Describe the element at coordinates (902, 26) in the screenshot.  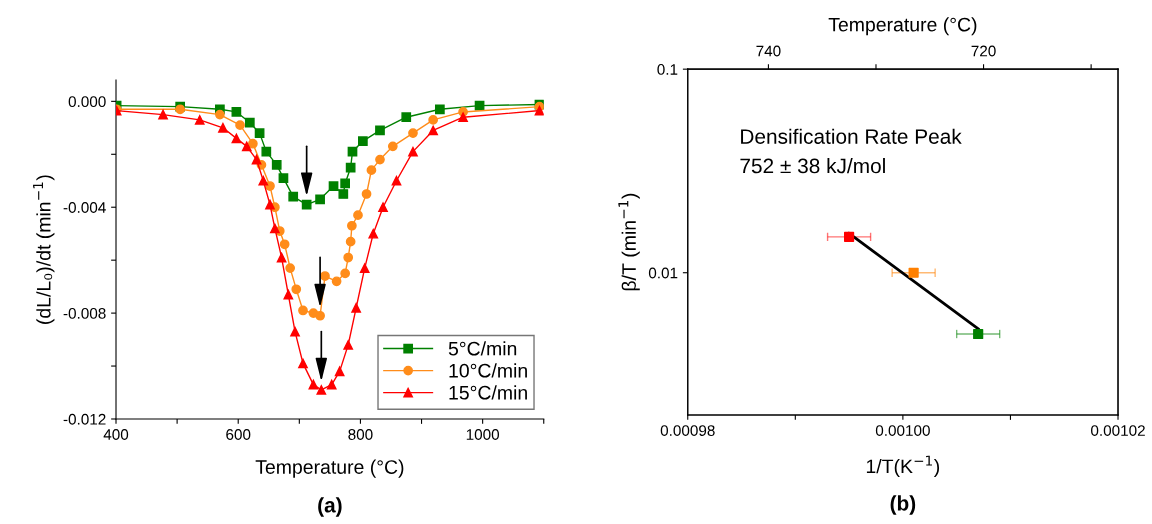
I see `x2-axis-title: Temperature (°C)` at that location.